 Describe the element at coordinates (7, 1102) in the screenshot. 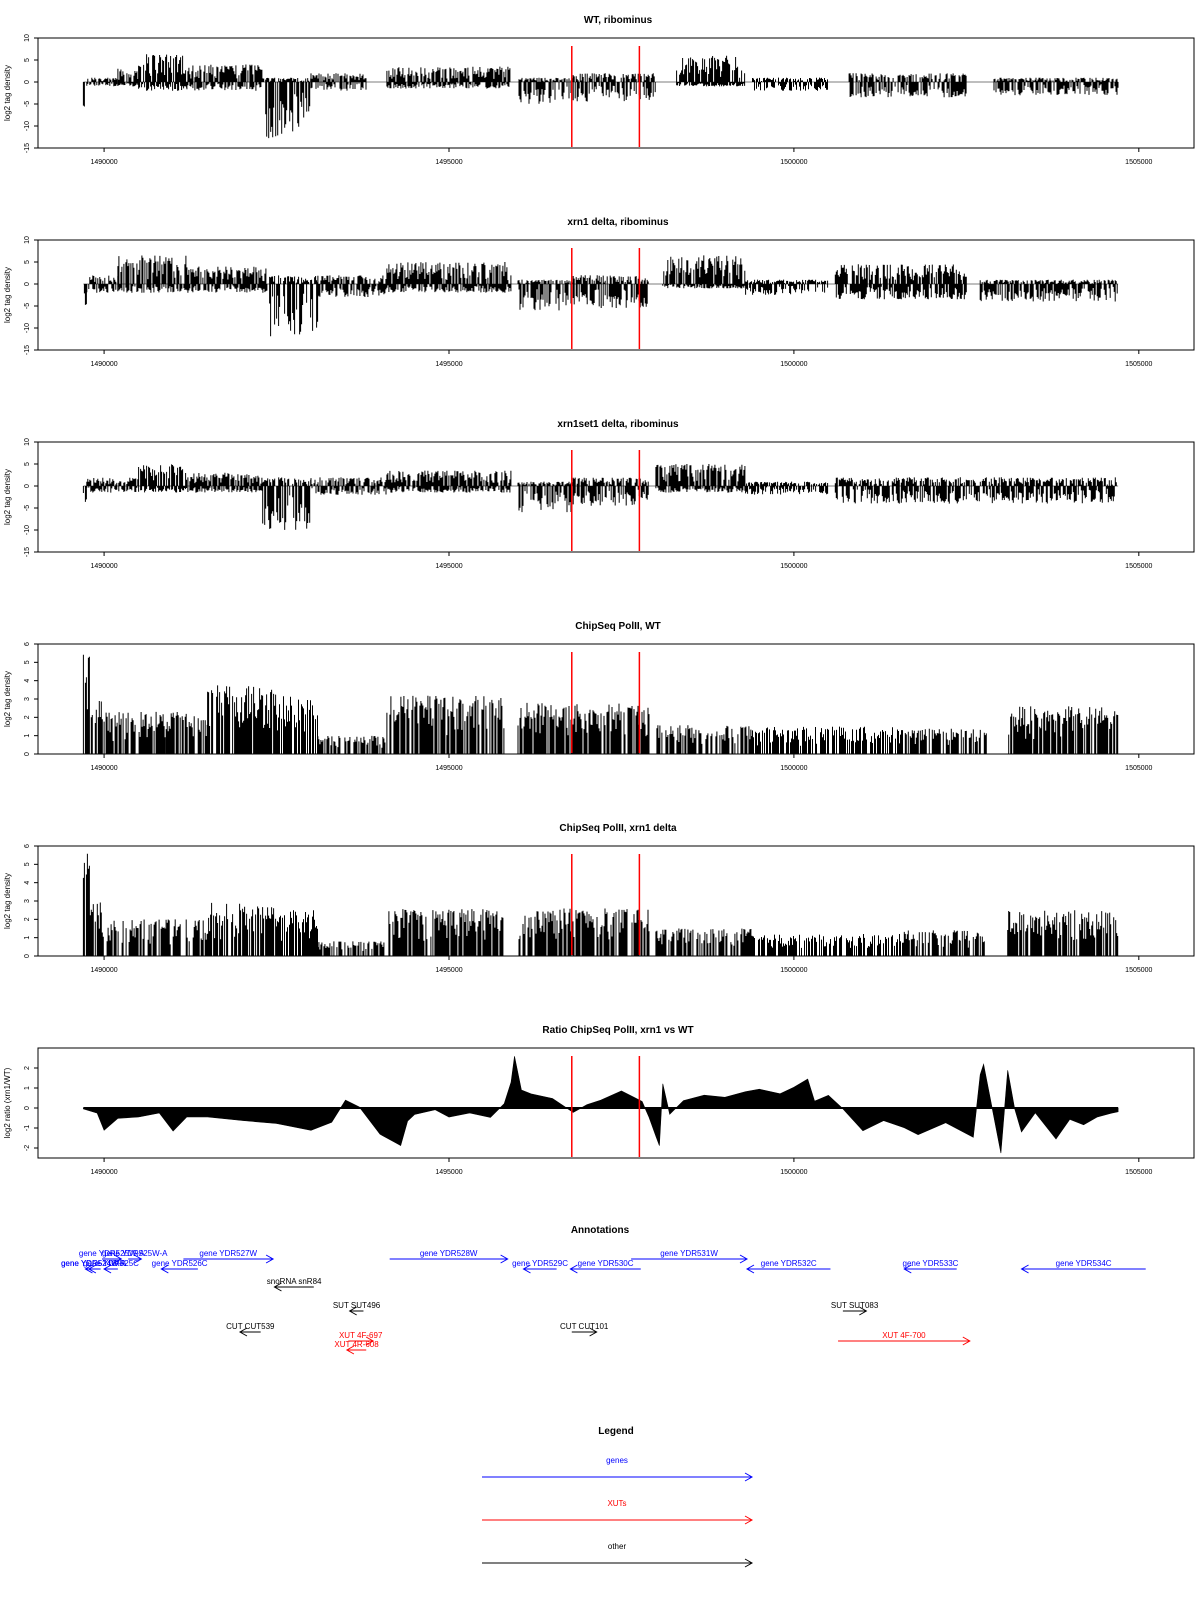

I see `y-axis-label: log2 ratio (xrn1/WT)` at that location.